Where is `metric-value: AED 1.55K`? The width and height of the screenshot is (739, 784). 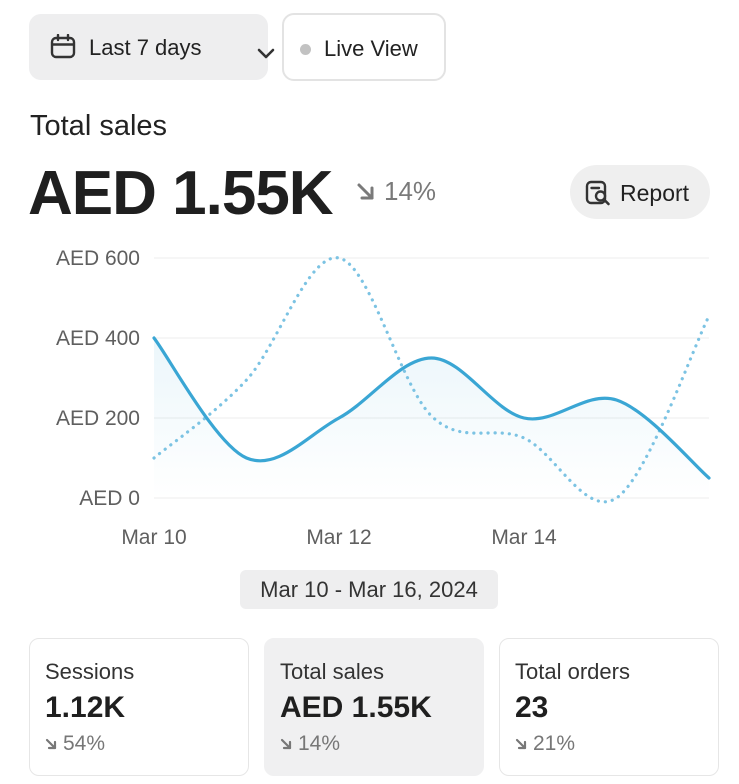 metric-value: AED 1.55K is located at coordinates (181, 193).